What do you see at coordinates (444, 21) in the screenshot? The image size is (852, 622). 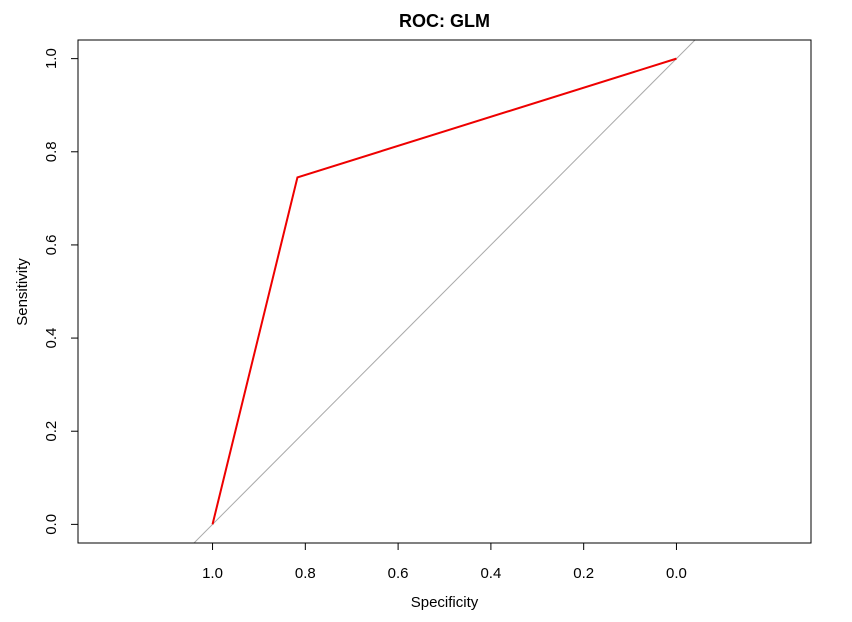 I see `chart-title: ROC: GLM` at bounding box center [444, 21].